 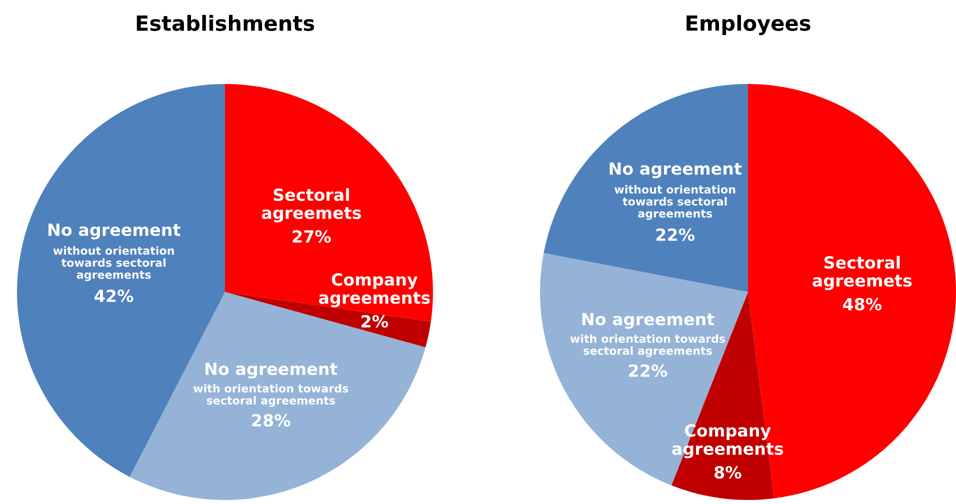 I want to click on slice-label: Company agreements, so click(x=374, y=290).